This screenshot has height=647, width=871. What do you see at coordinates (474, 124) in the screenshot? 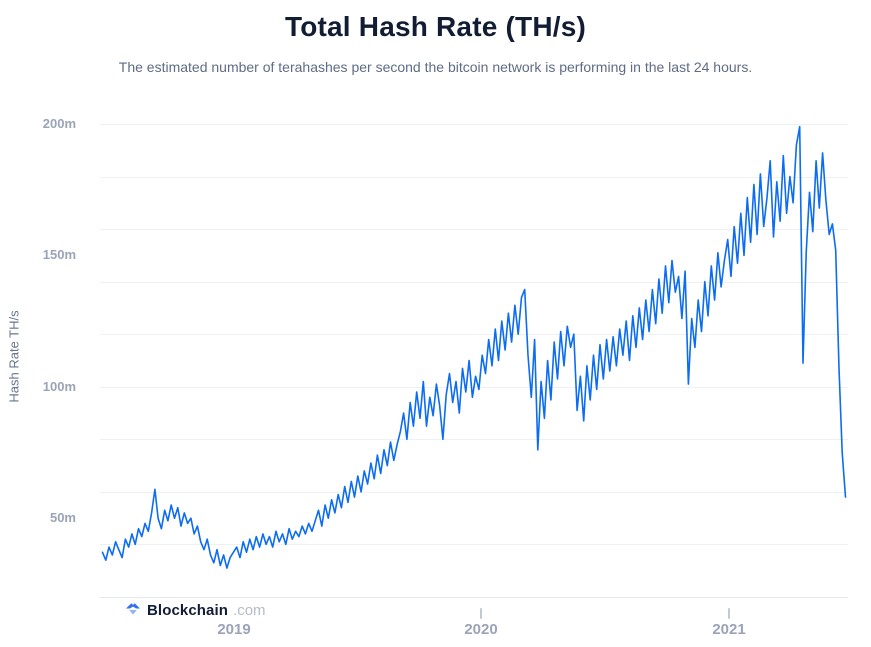
I see `gridline-200m` at bounding box center [474, 124].